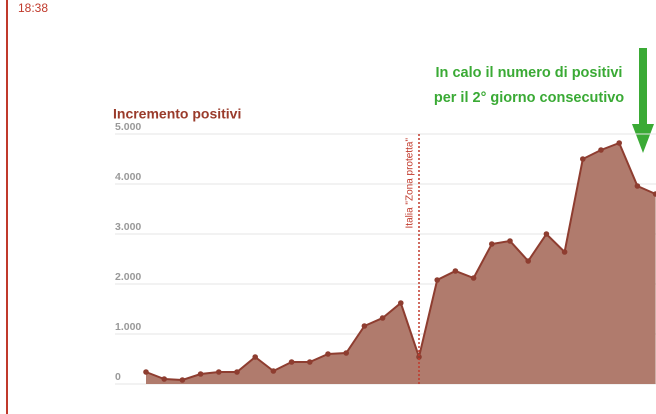 This screenshot has width=656, height=414. Describe the element at coordinates (529, 98) in the screenshot. I see `headline: per il 2° giorno consecutivo` at that location.